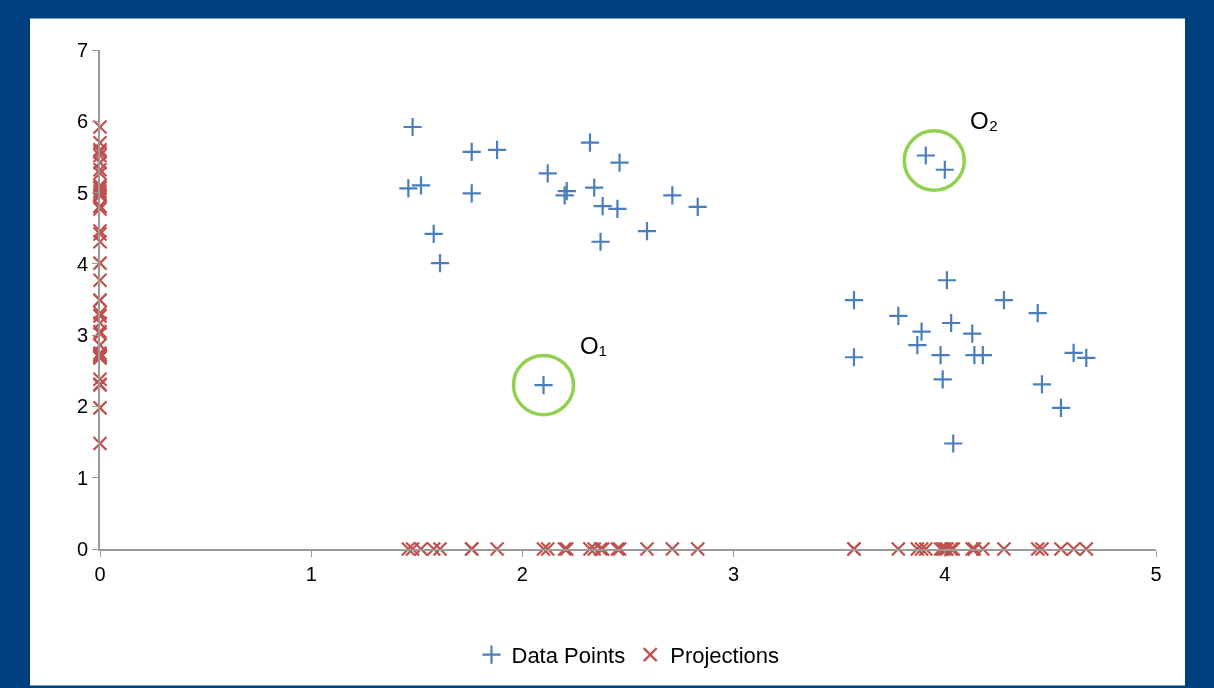  Describe the element at coordinates (568, 656) in the screenshot. I see `legend-label: Data Points` at that location.